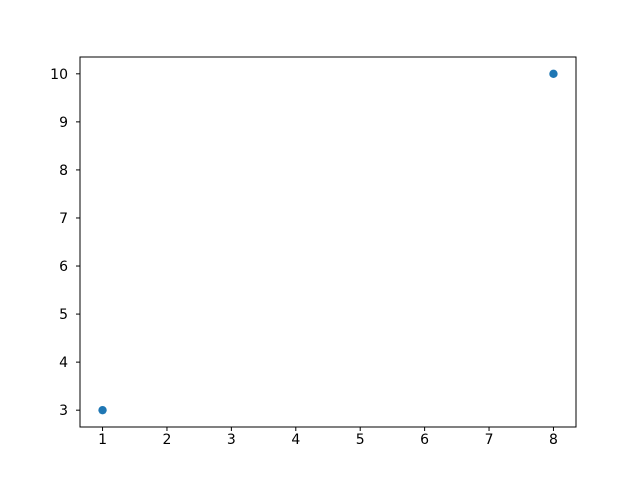 This screenshot has height=478, width=640. I want to click on x-tick-label: 5, so click(360, 440).